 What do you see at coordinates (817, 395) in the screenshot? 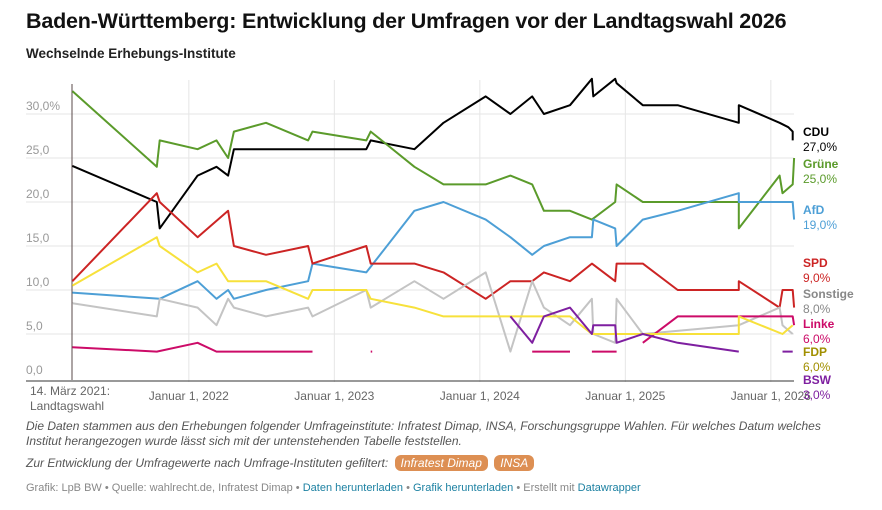
I see `series-label-value: 3,0%` at bounding box center [817, 395].